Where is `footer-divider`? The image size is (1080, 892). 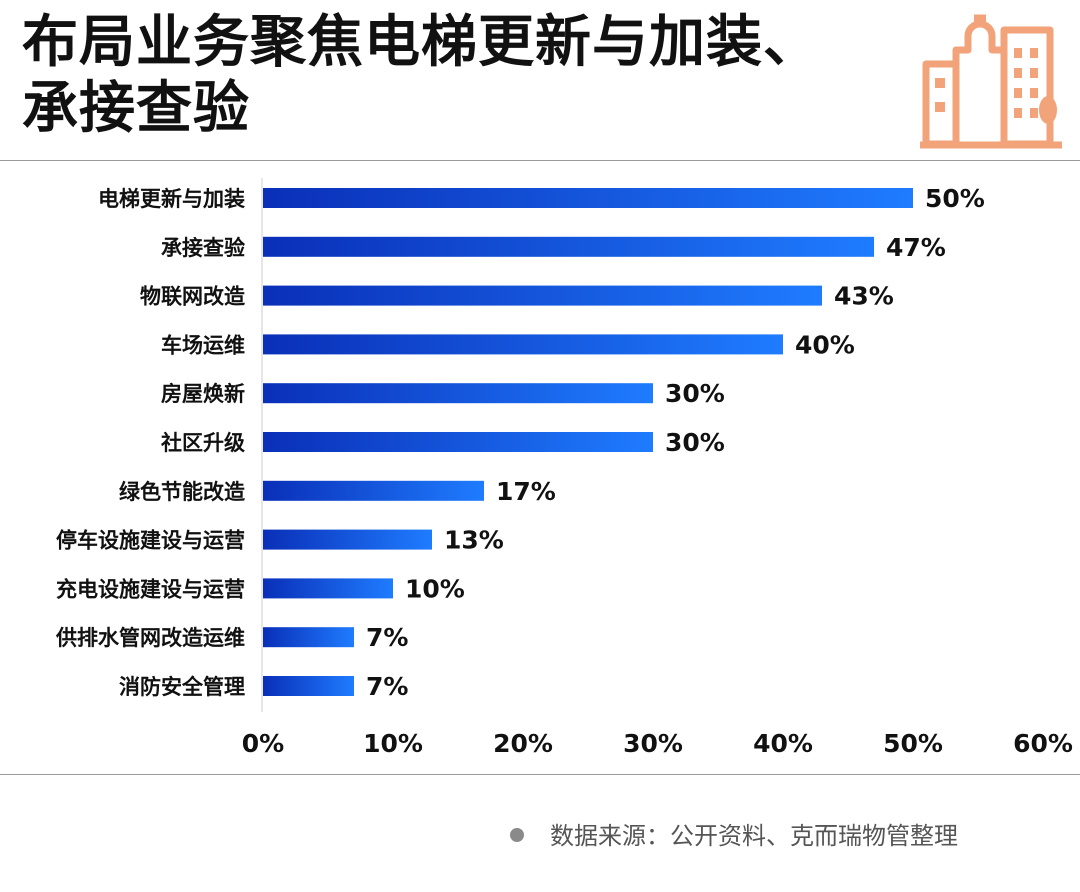
footer-divider is located at coordinates (540, 774).